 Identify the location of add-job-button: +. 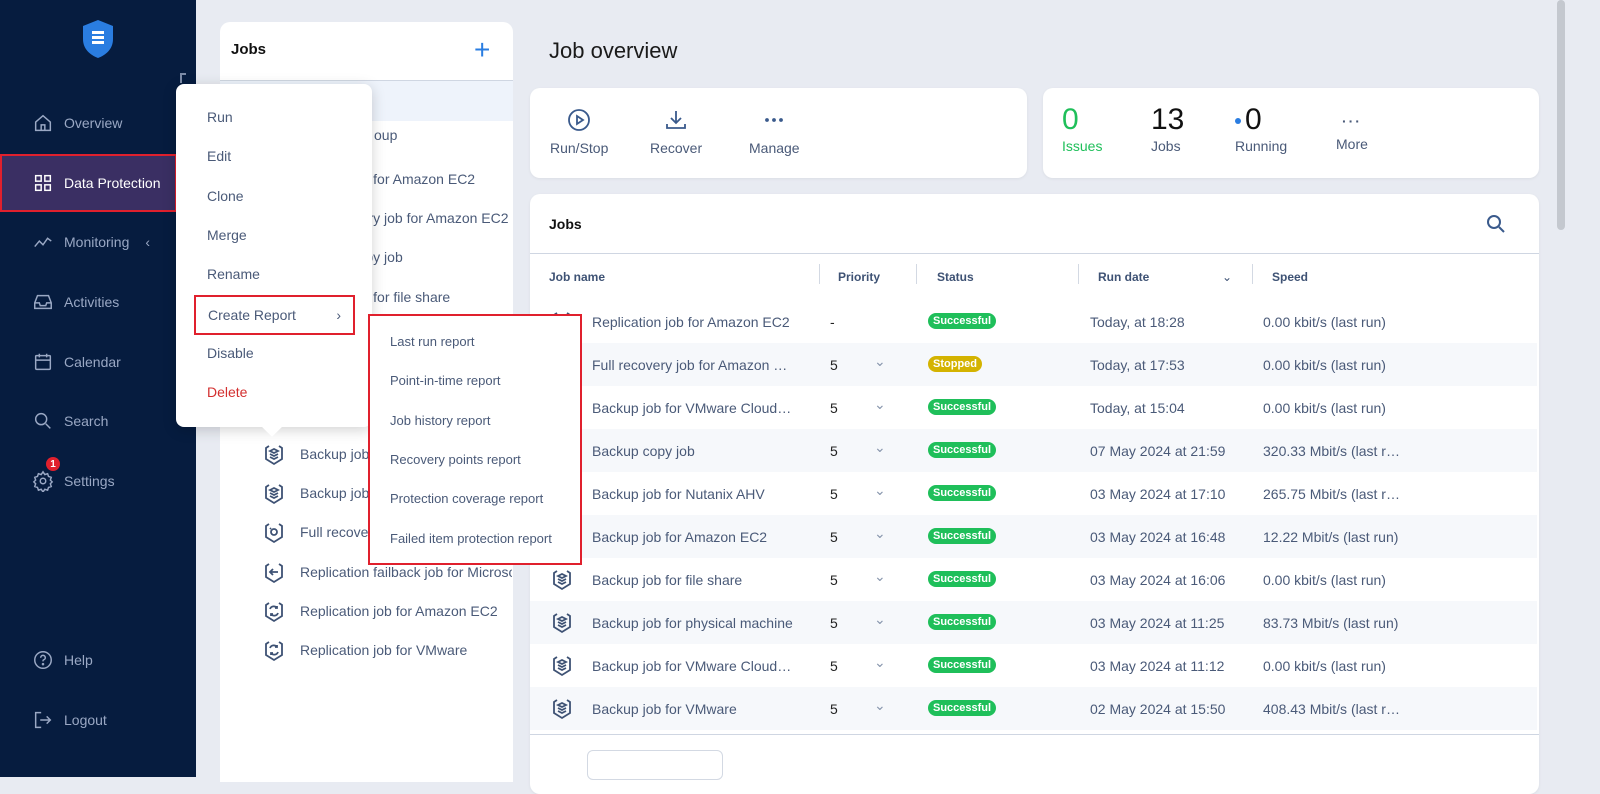
(482, 49).